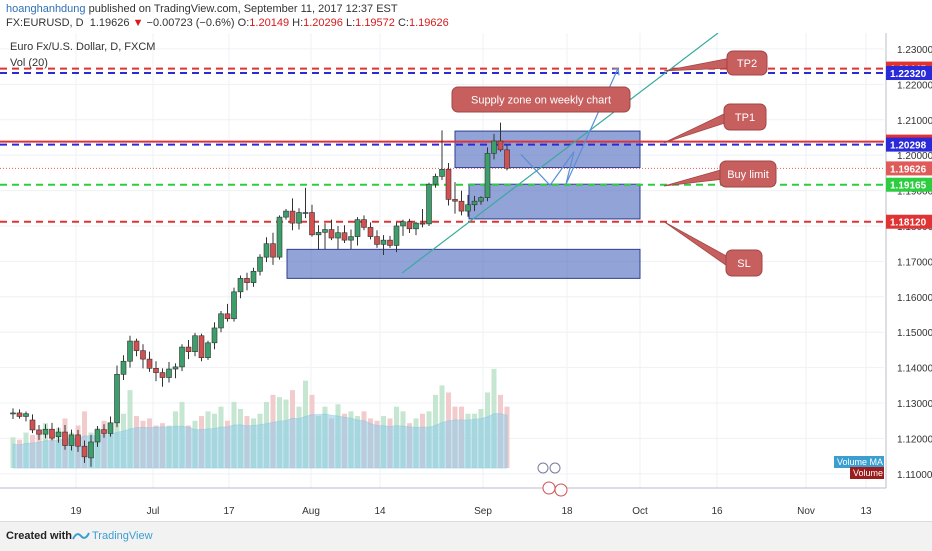  What do you see at coordinates (46, 9) in the screenshot?
I see `author-link: hoanghanhdung` at bounding box center [46, 9].